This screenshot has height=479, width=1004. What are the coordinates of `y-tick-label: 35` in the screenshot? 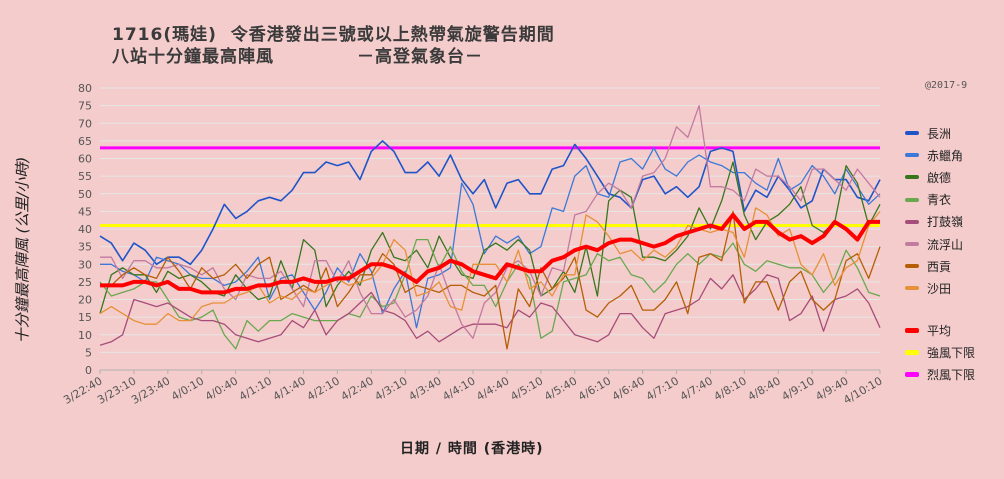 It's located at (85, 247).